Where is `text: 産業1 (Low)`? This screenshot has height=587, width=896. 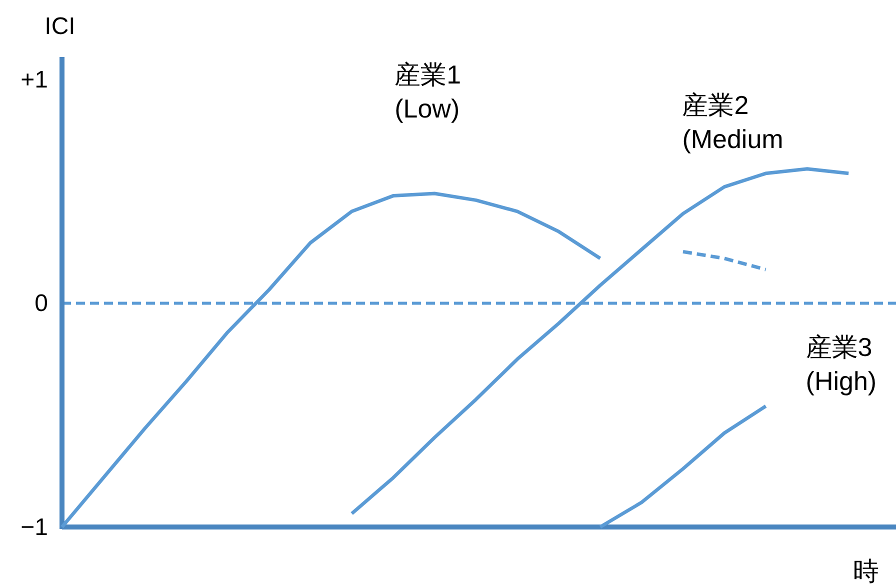
text: 産業1 (Low) is located at coordinates (428, 92).